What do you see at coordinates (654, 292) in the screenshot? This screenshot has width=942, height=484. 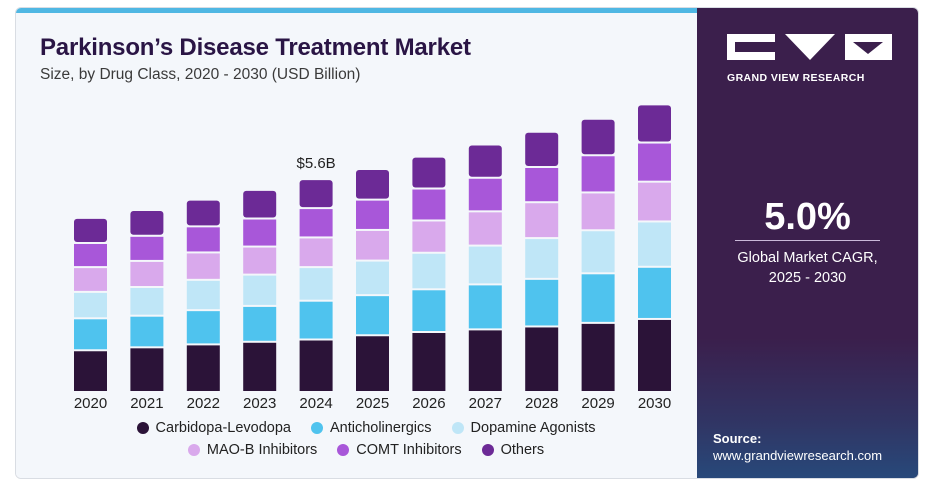 I see `bar-segment-anticholinergics-2030` at bounding box center [654, 292].